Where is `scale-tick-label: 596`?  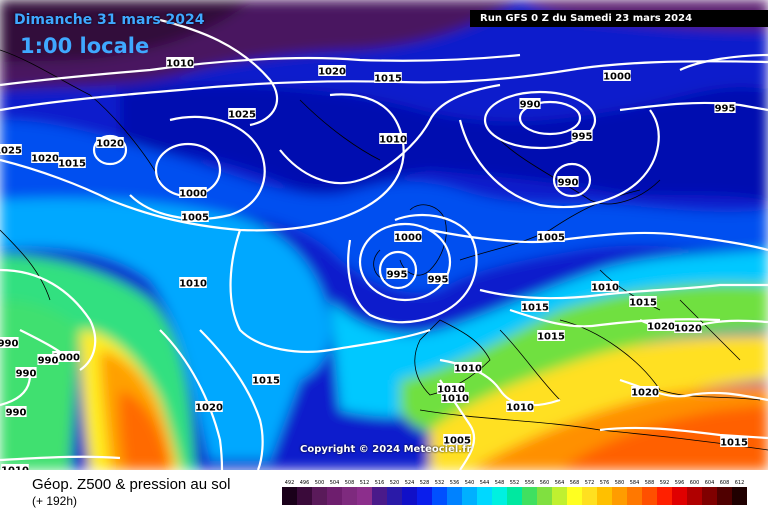 scale-tick-label: 596 is located at coordinates (680, 483).